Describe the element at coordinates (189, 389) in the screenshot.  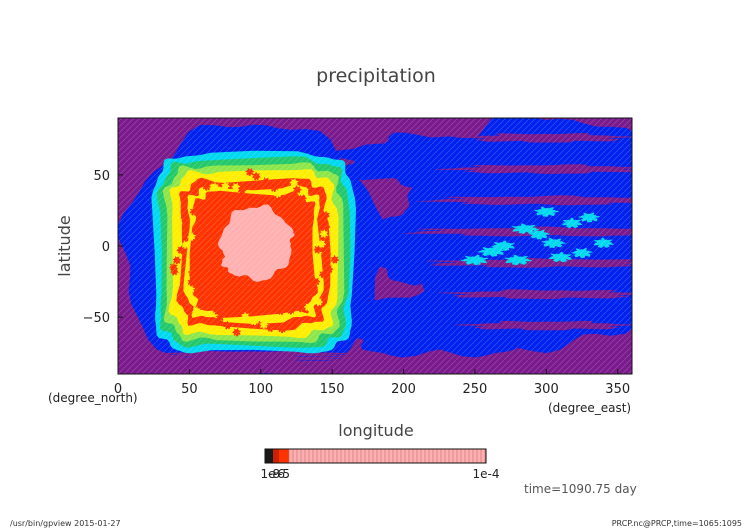
I see `x-tick-label: 50` at that location.